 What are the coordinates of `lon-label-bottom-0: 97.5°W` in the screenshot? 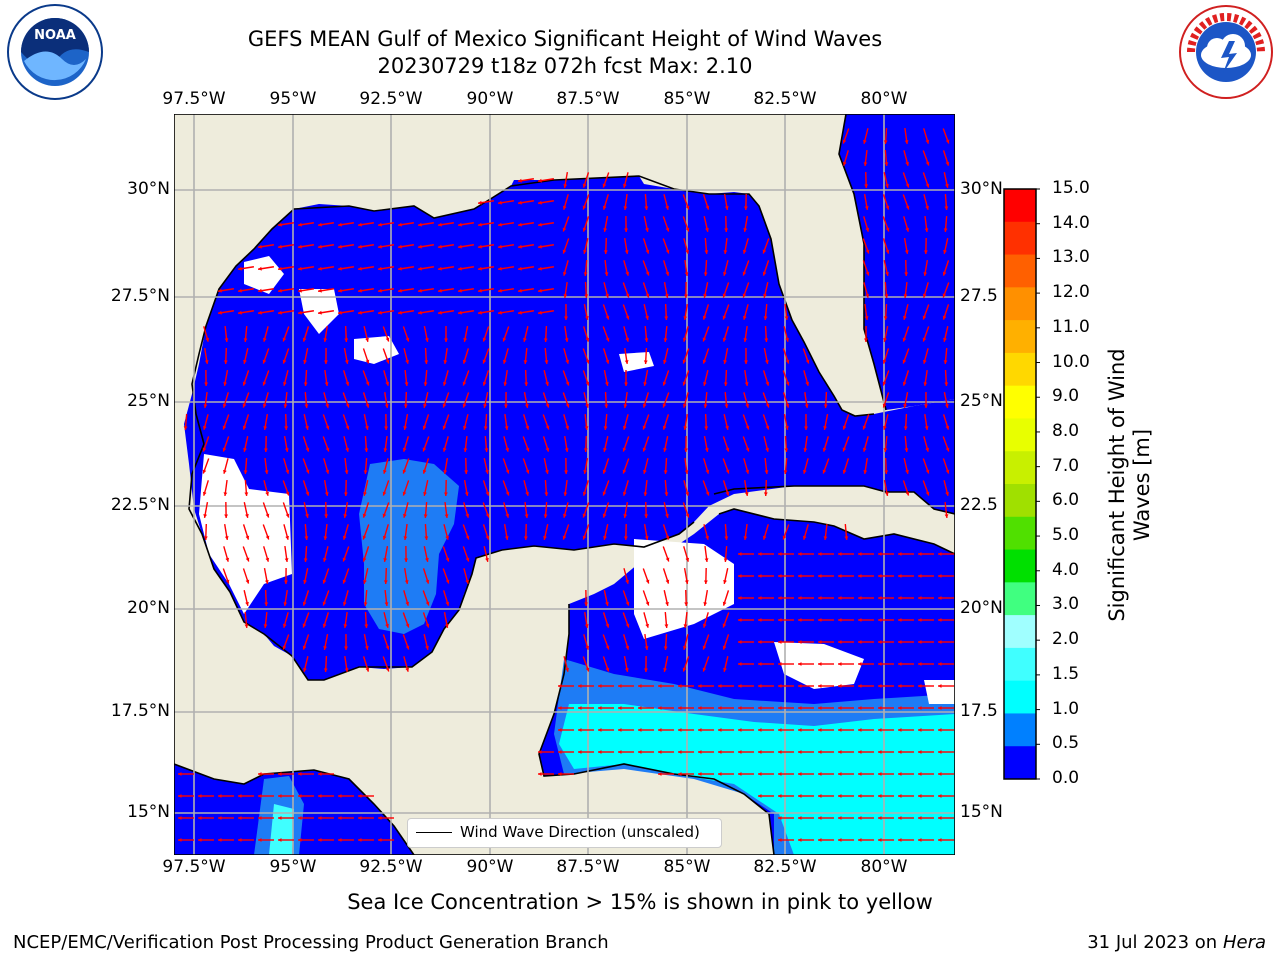 It's located at (194, 867).